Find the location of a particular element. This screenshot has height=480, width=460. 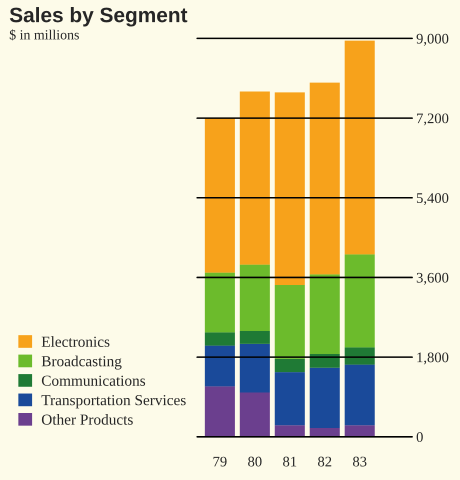

y-tick-label: 3,600 is located at coordinates (432, 278).